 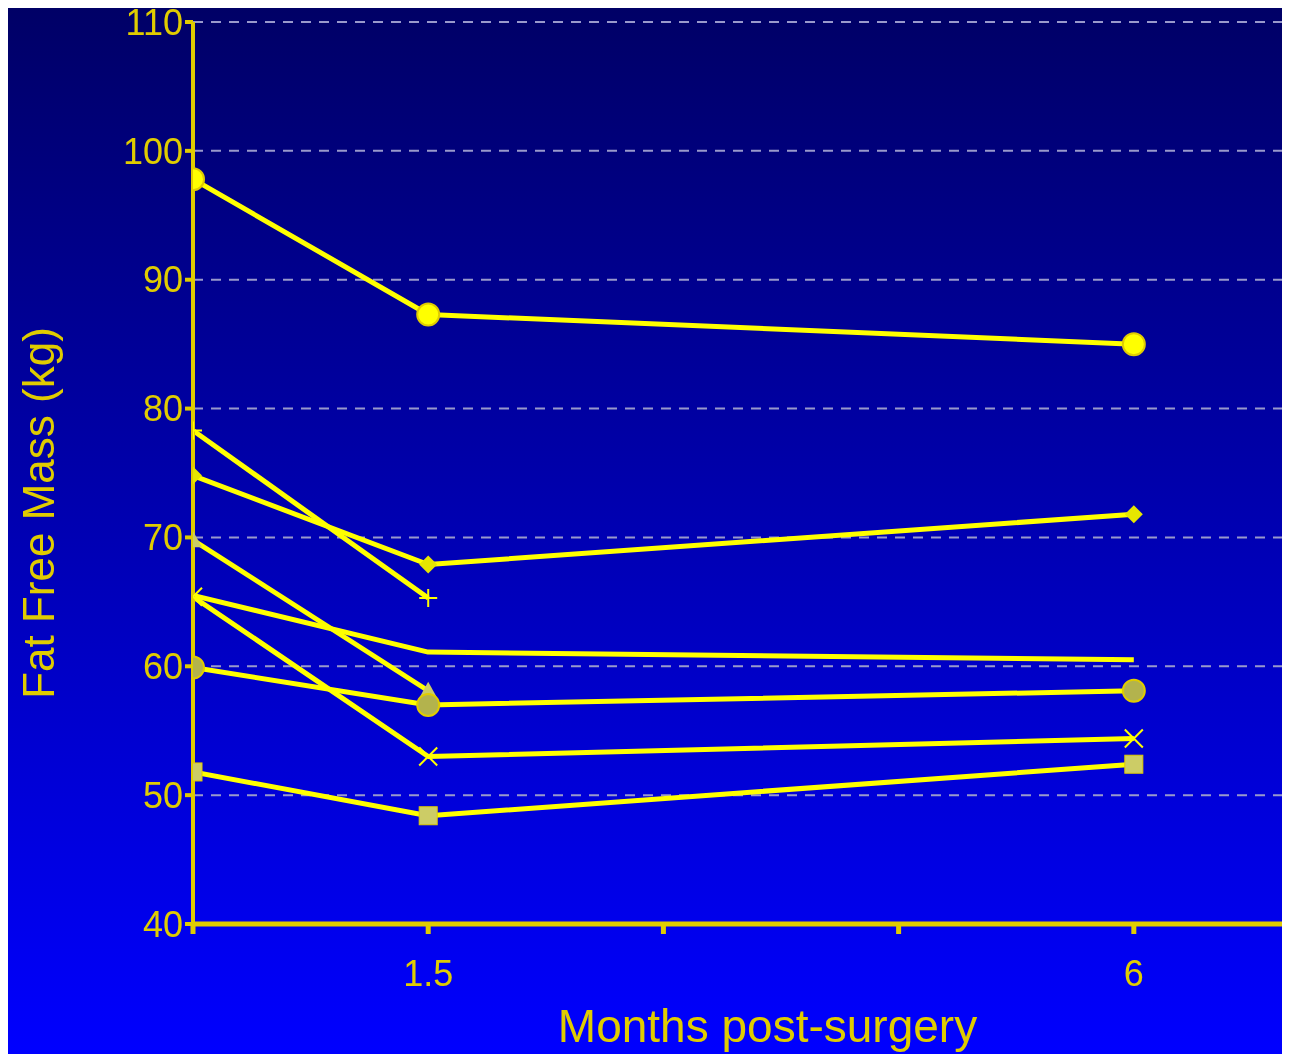 What do you see at coordinates (162, 667) in the screenshot?
I see `y-tick-label: 60` at bounding box center [162, 667].